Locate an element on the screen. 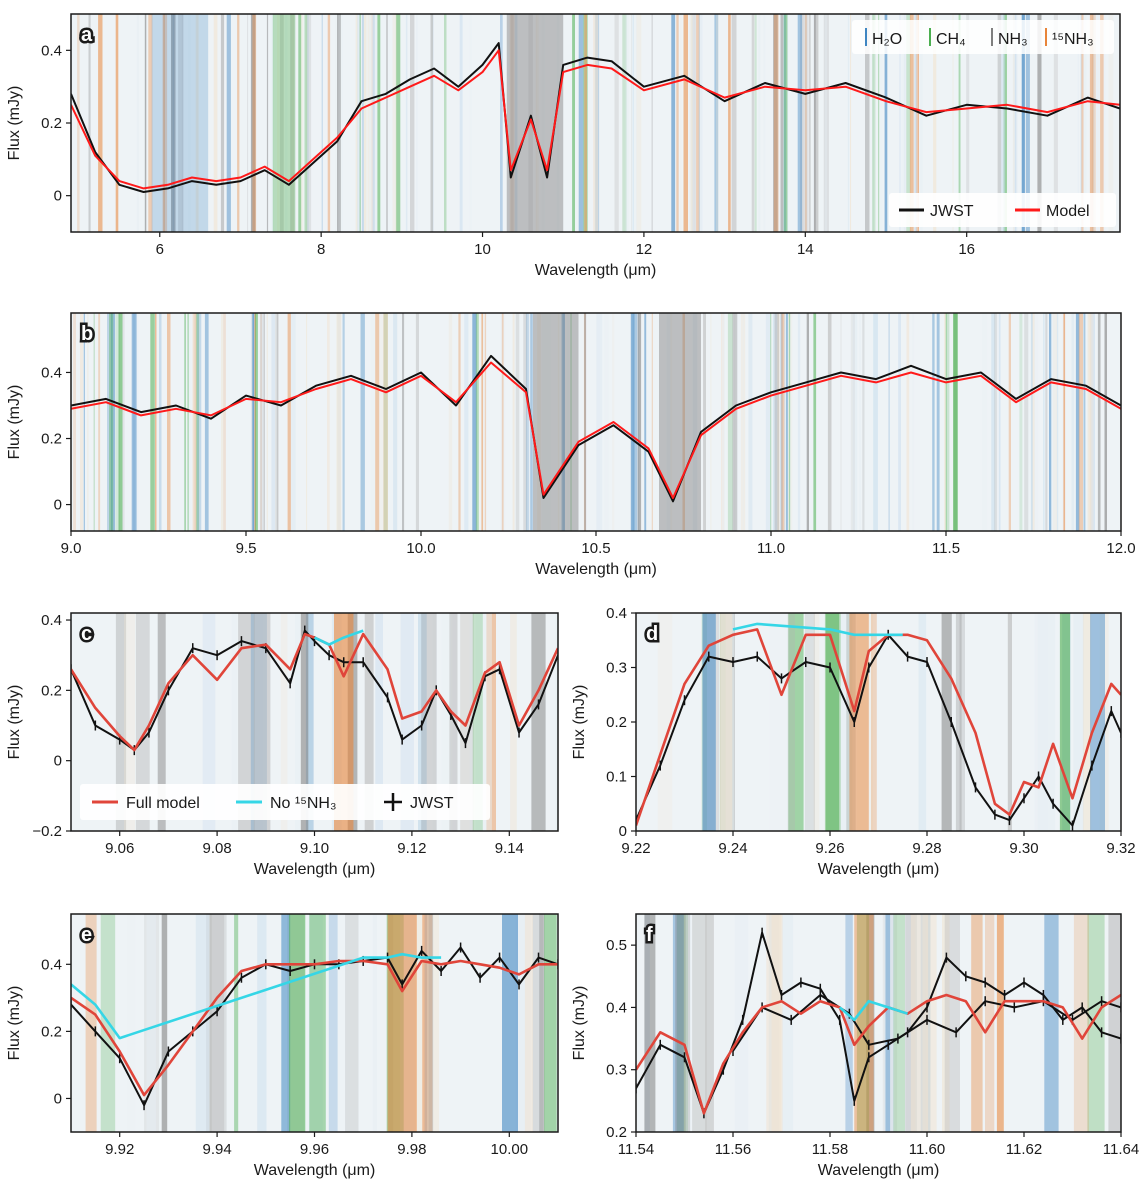  x-tick-label: 16 is located at coordinates (966, 249).